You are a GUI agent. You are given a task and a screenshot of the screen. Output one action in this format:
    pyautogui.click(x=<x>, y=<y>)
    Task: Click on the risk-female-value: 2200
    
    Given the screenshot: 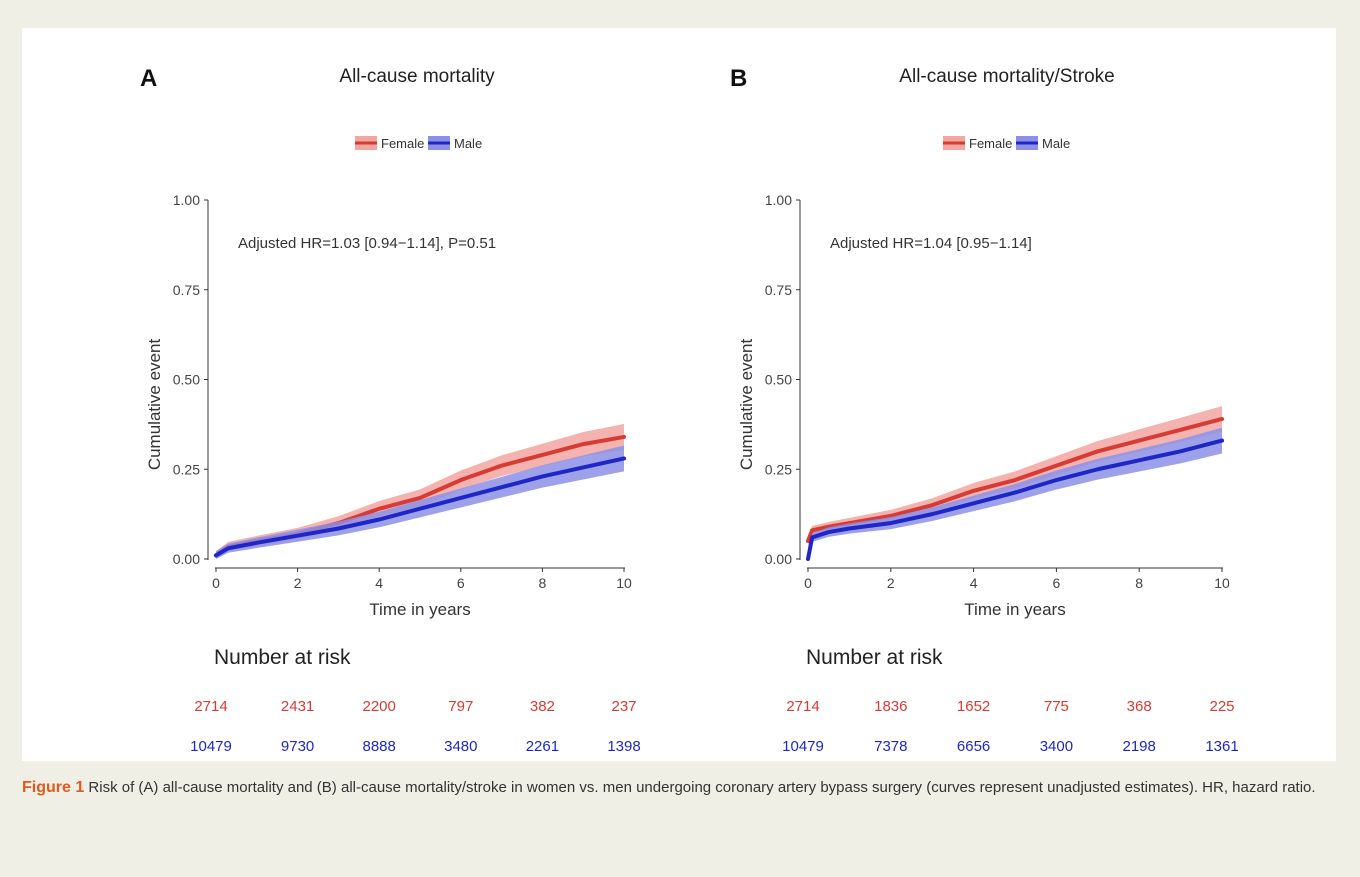 What is the action you would take?
    pyautogui.click(x=379, y=706)
    